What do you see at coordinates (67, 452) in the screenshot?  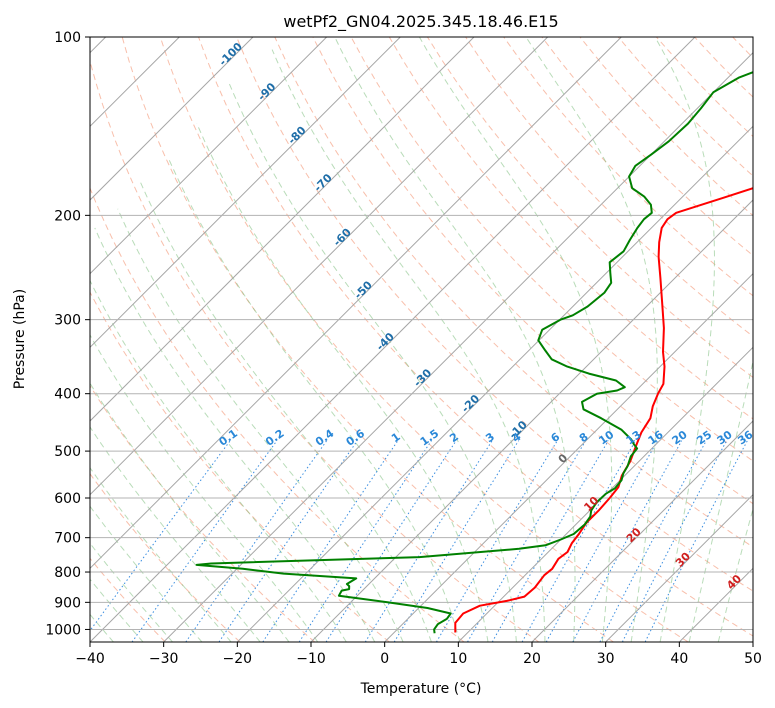 I see `y-tick-label: 500` at bounding box center [67, 452].